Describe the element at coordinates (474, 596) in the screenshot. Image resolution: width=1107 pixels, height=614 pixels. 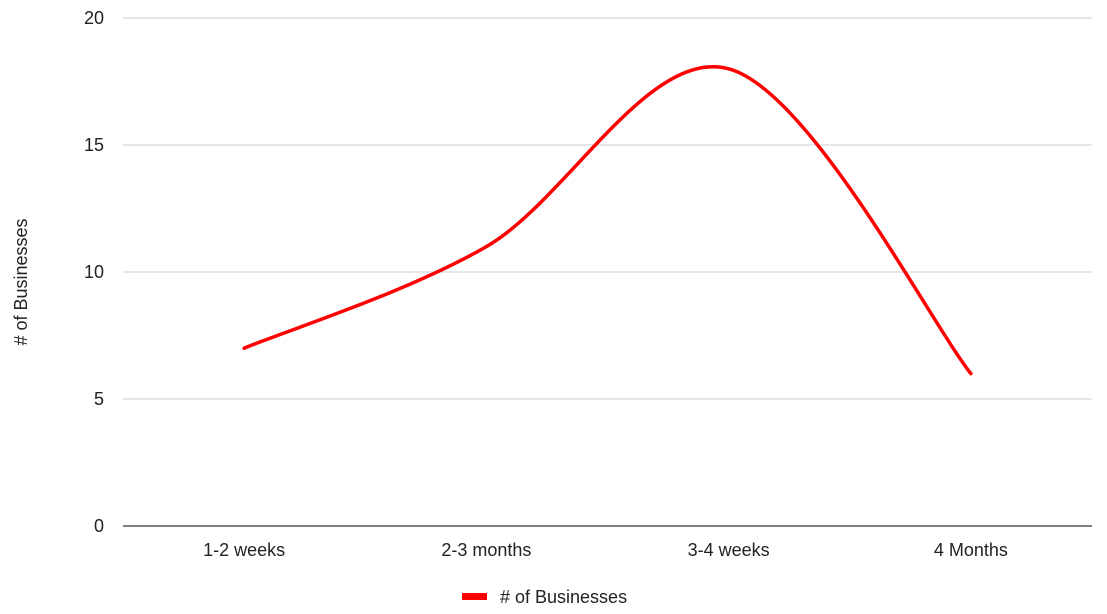
I see `legend-swatch` at that location.